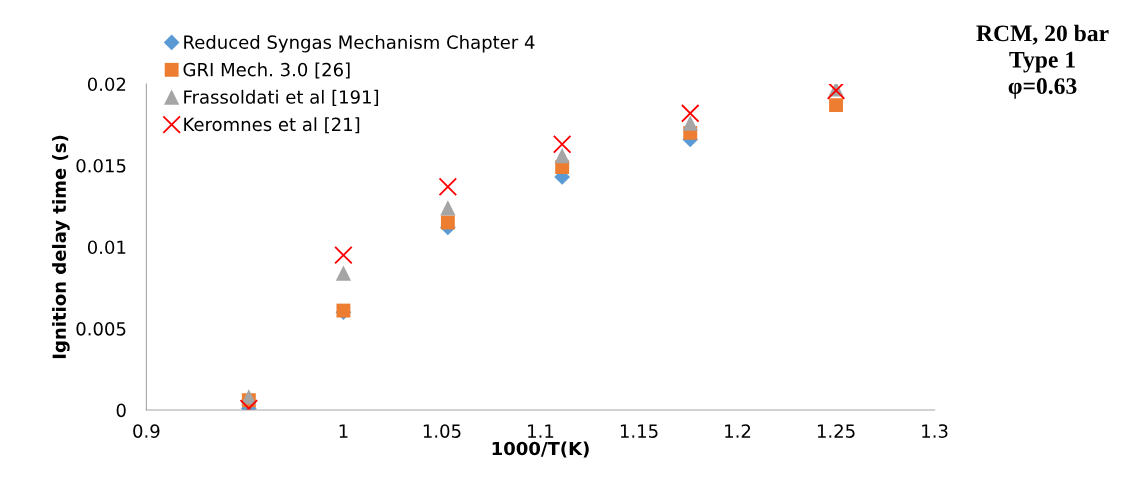 The height and width of the screenshot is (494, 1126). Describe the element at coordinates (61, 247) in the screenshot. I see `y-axis-title: Ignition delay time (s)` at that location.